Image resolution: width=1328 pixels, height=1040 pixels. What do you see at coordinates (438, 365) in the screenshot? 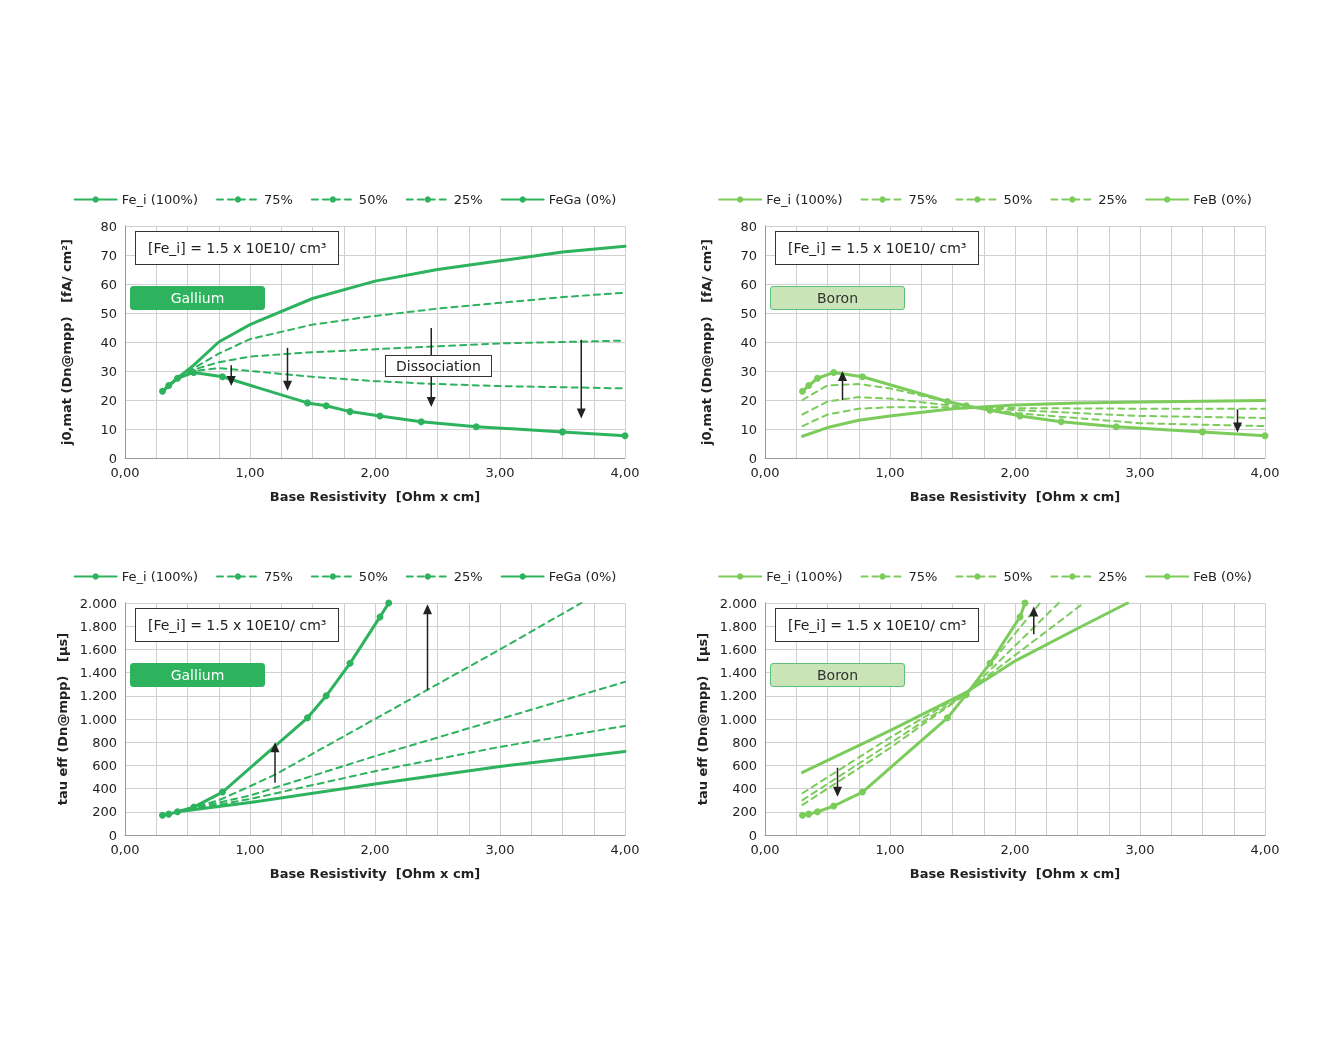
I see `text-box: Dissociation` at bounding box center [438, 365].